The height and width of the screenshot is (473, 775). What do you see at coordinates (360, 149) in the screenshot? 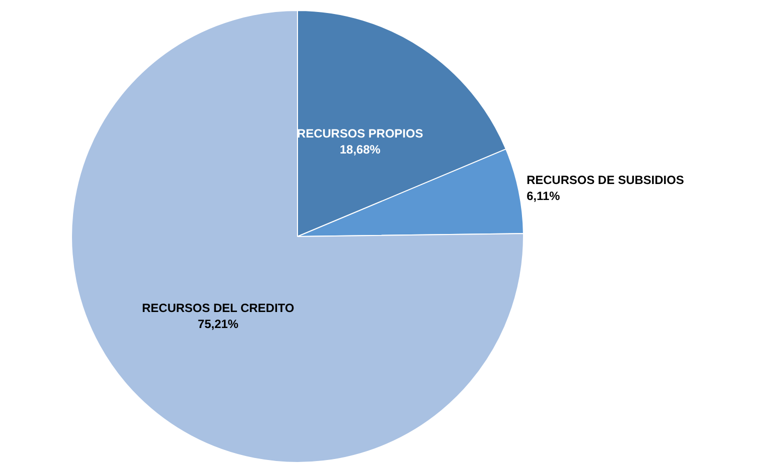
I see `data-label: 18,68%` at bounding box center [360, 149].